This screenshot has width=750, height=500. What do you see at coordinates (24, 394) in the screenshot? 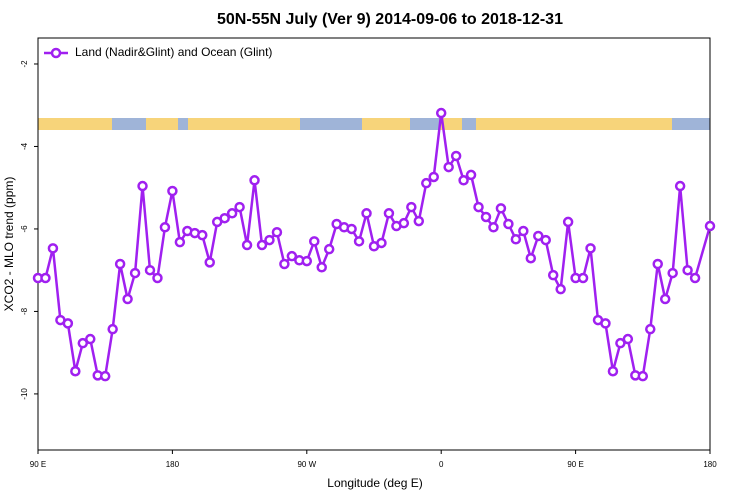
I see `y-tick-label: -10` at bounding box center [24, 394].